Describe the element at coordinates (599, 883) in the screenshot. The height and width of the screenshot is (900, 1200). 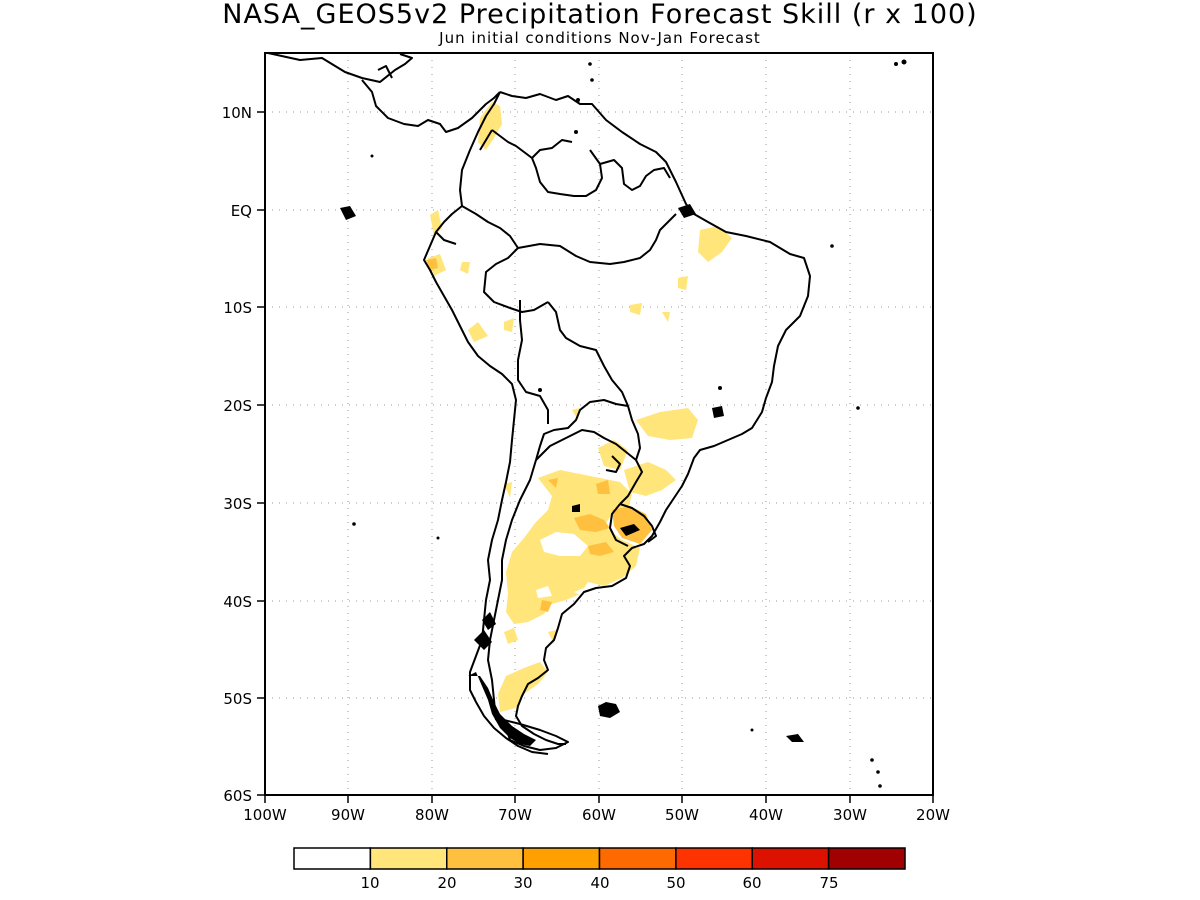
I see `colorbar-label: 40` at that location.